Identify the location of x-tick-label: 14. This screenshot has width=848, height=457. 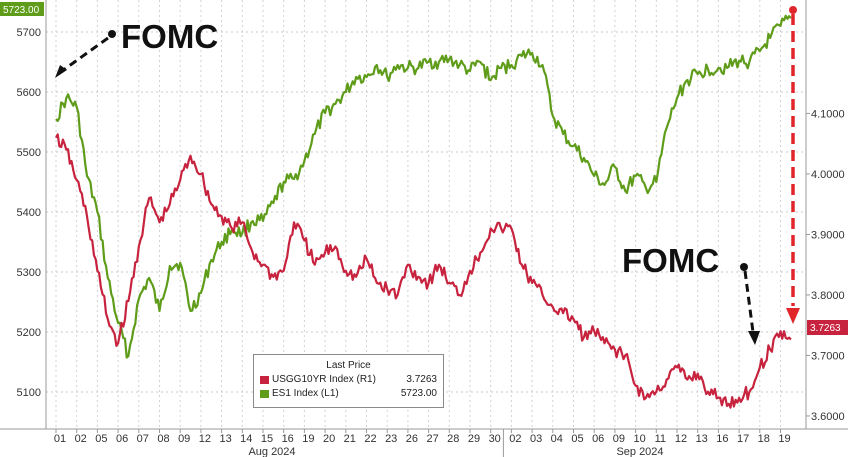
(246, 439).